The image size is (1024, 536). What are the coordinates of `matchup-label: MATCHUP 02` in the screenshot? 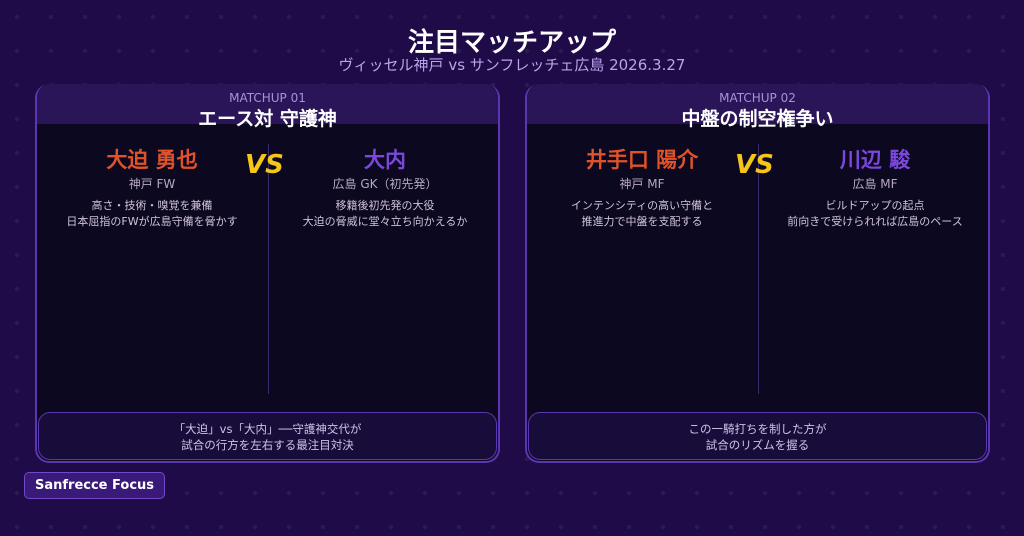 It's located at (757, 98).